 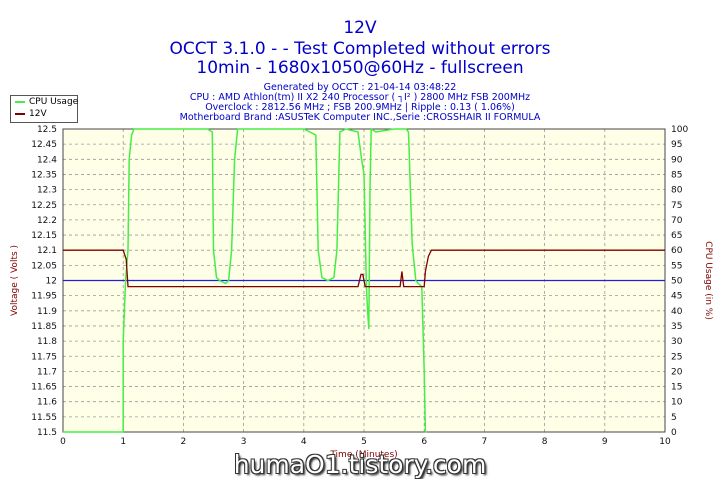 I want to click on y2-tick-label: 20, so click(x=677, y=372).